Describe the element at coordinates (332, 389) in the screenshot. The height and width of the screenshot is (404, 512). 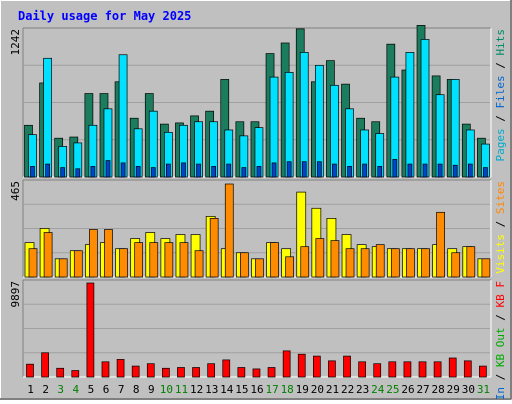
I see `day-label: 21` at that location.